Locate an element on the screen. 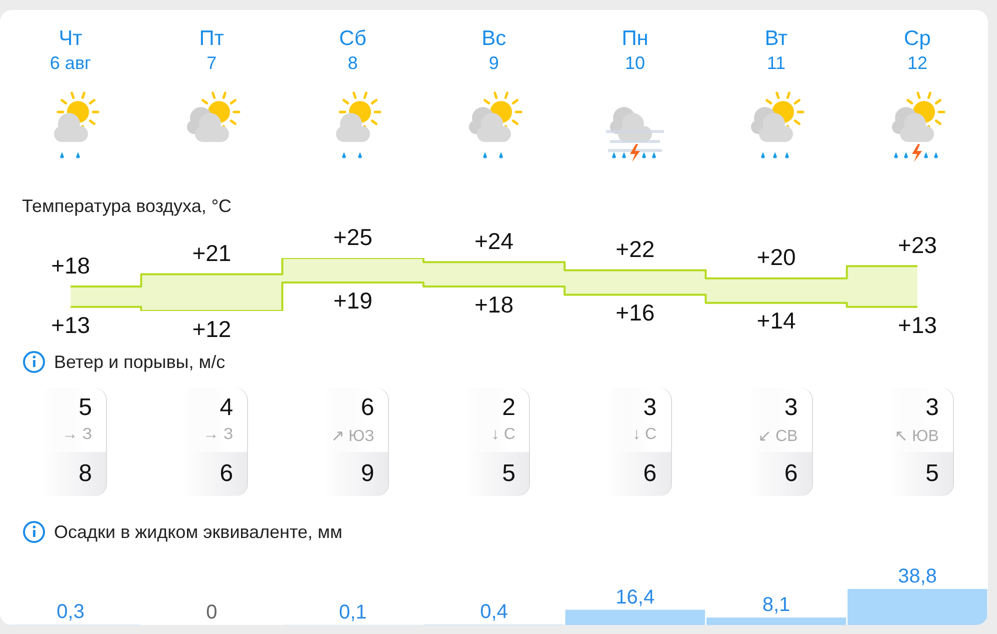 The height and width of the screenshot is (634, 997). data-label: 0,4 is located at coordinates (494, 612).